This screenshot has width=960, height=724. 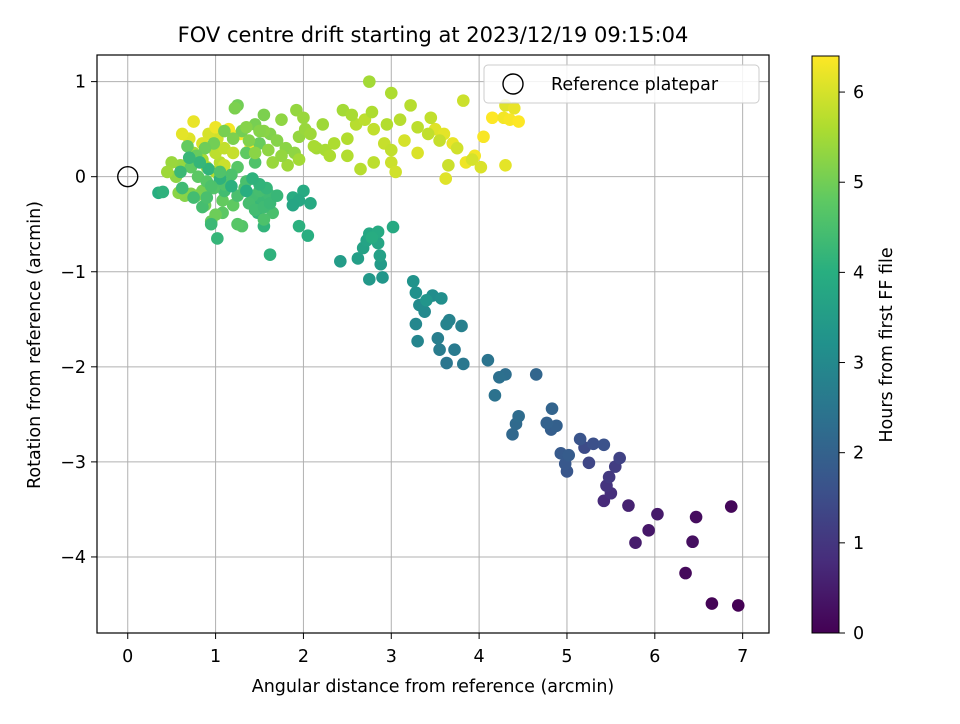 What do you see at coordinates (433, 687) in the screenshot?
I see `x-axis-label: Angular distance from reference (arcmin)` at bounding box center [433, 687].